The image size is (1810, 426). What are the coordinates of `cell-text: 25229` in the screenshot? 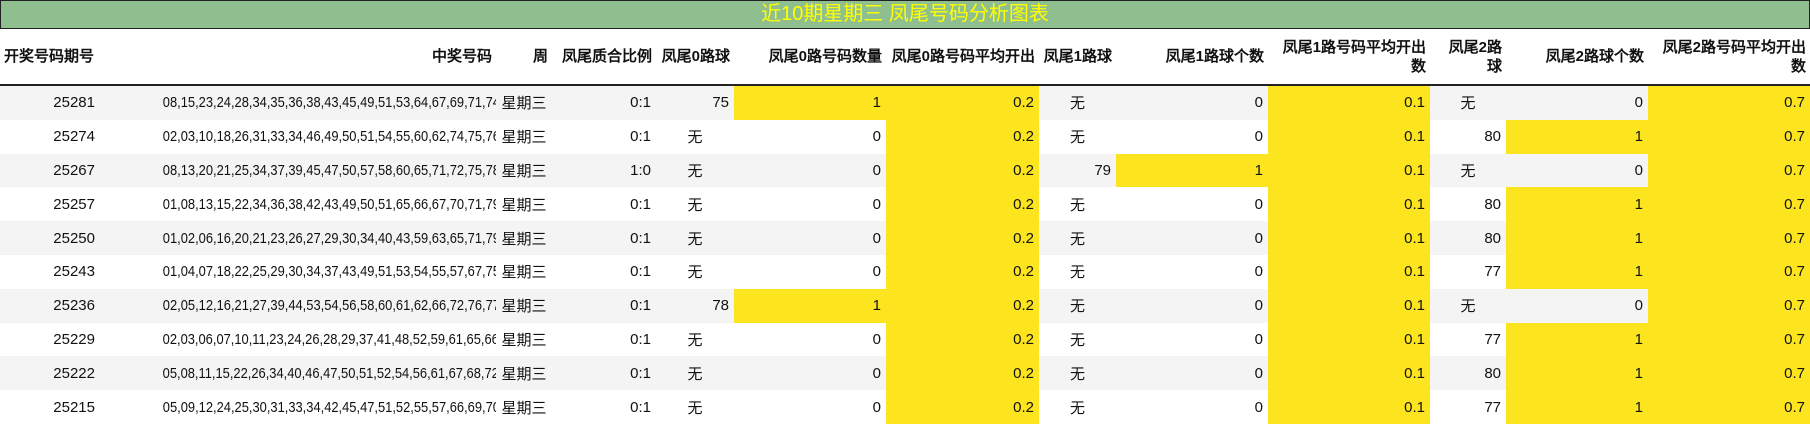 It's located at (74, 339).